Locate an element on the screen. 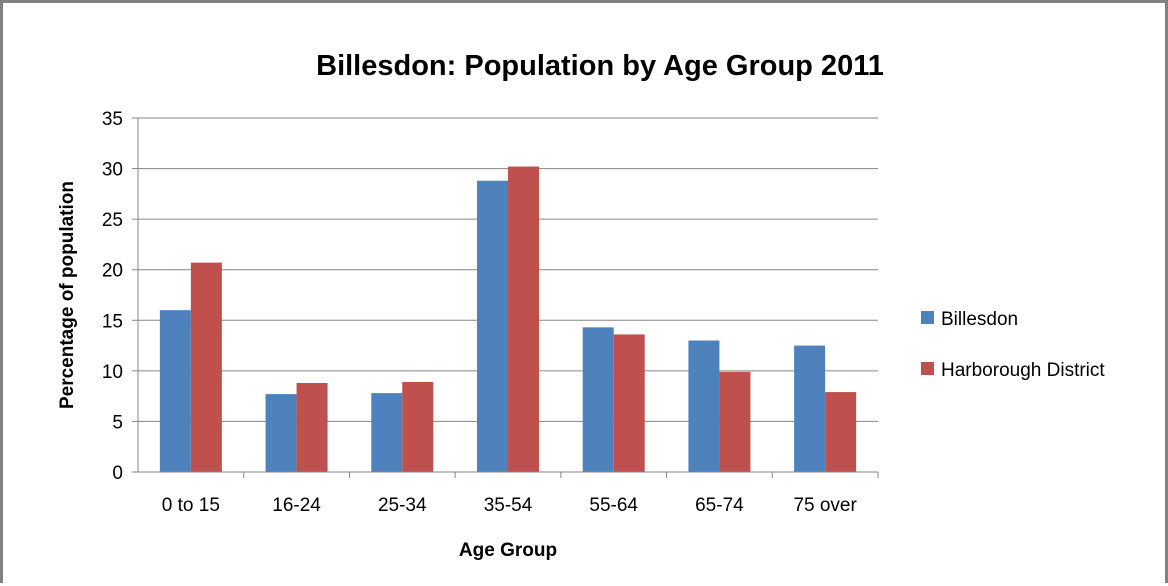  x-tick-label: 0 to 15 is located at coordinates (191, 505).